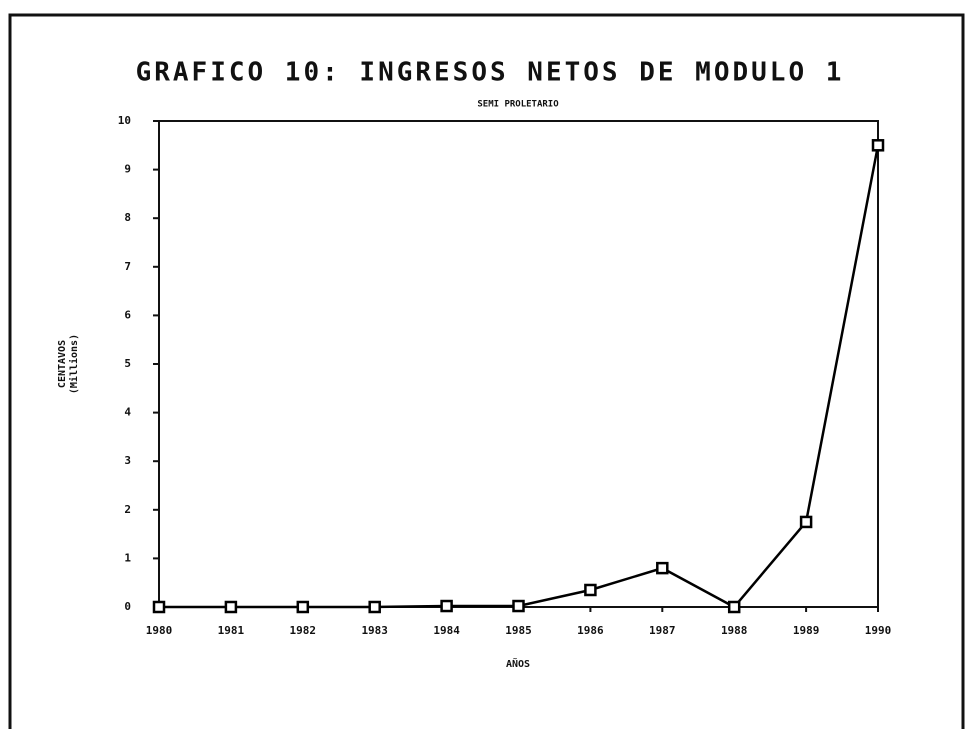 The height and width of the screenshot is (729, 966). Describe the element at coordinates (124, 120) in the screenshot. I see `y-tick-label: 10` at that location.